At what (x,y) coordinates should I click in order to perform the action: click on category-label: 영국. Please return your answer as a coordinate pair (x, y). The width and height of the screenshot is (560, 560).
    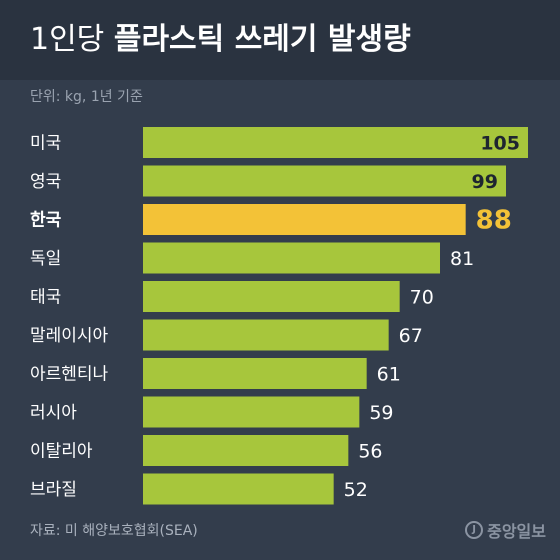
    Looking at the image, I should click on (45, 182).